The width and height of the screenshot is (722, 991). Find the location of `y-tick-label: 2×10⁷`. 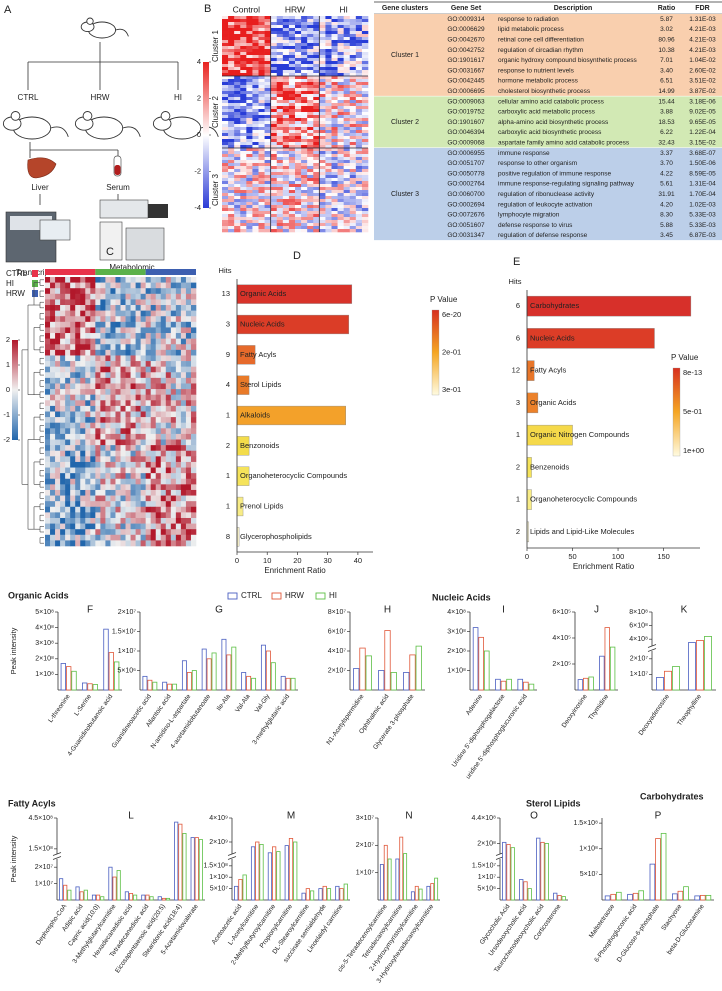

y-tick-label: 2×10⁷ is located at coordinates (337, 670).